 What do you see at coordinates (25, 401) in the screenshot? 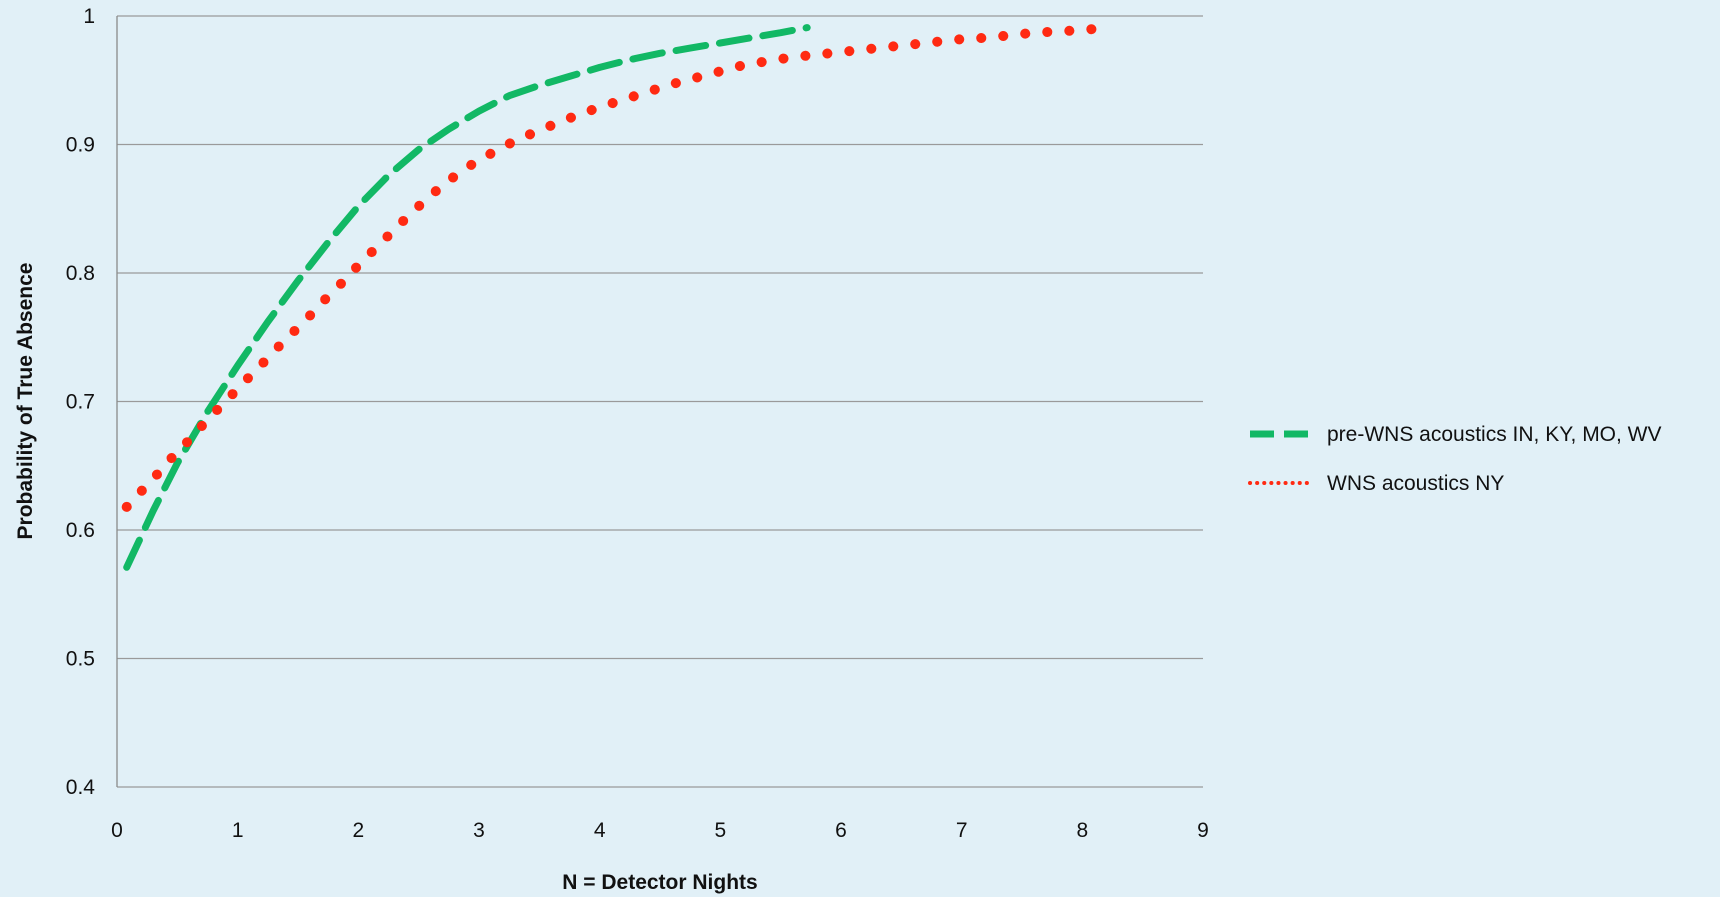
I see `y-axis-title: Probability of True Absence` at bounding box center [25, 401].